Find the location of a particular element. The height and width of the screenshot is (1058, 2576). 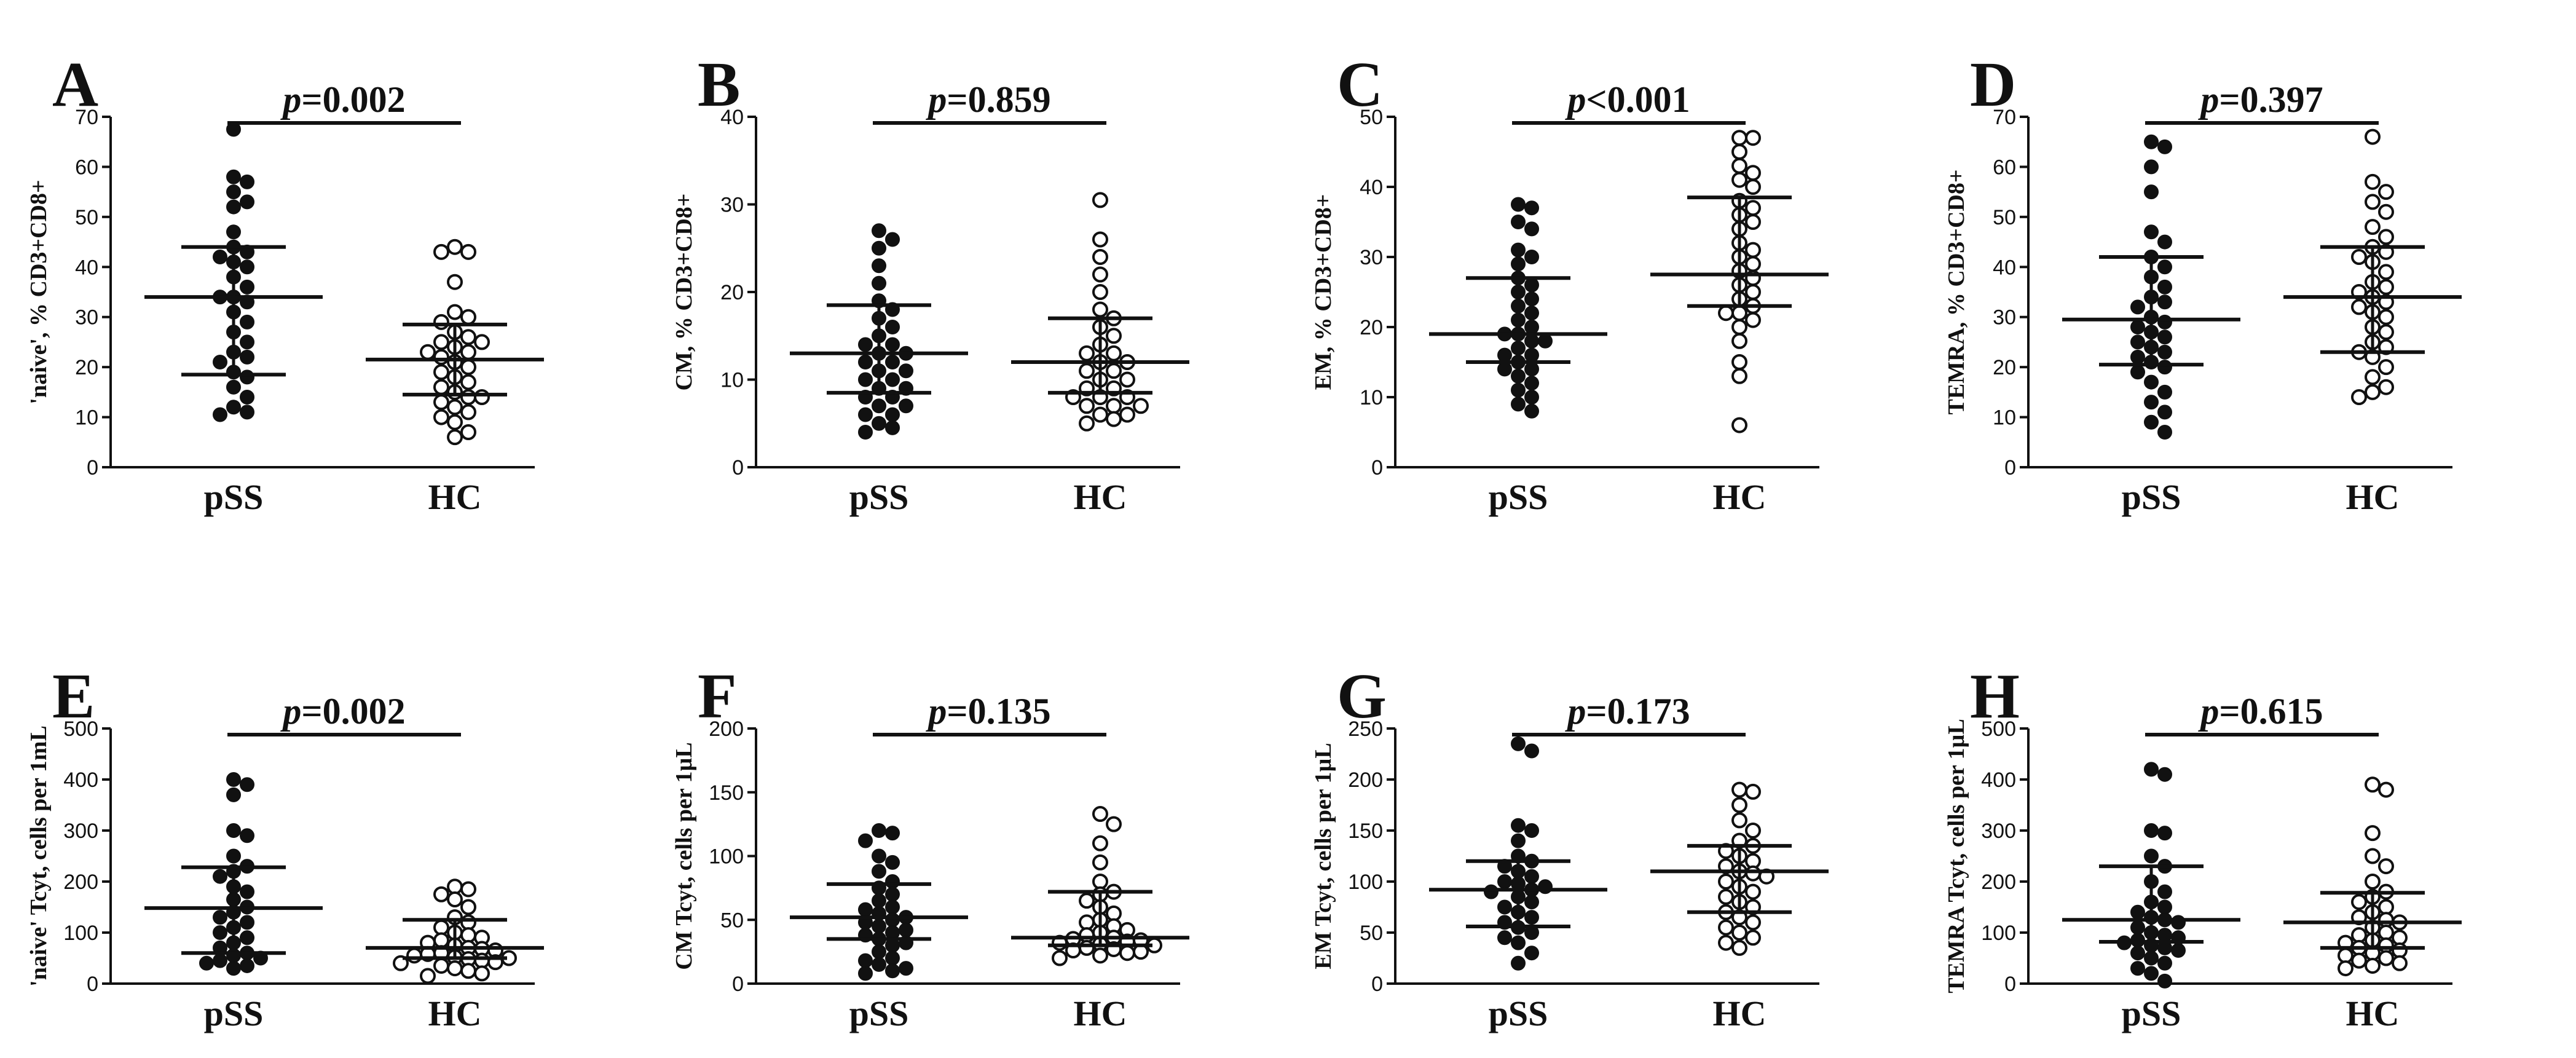

y-tick-label: 70 is located at coordinates (2005, 118).